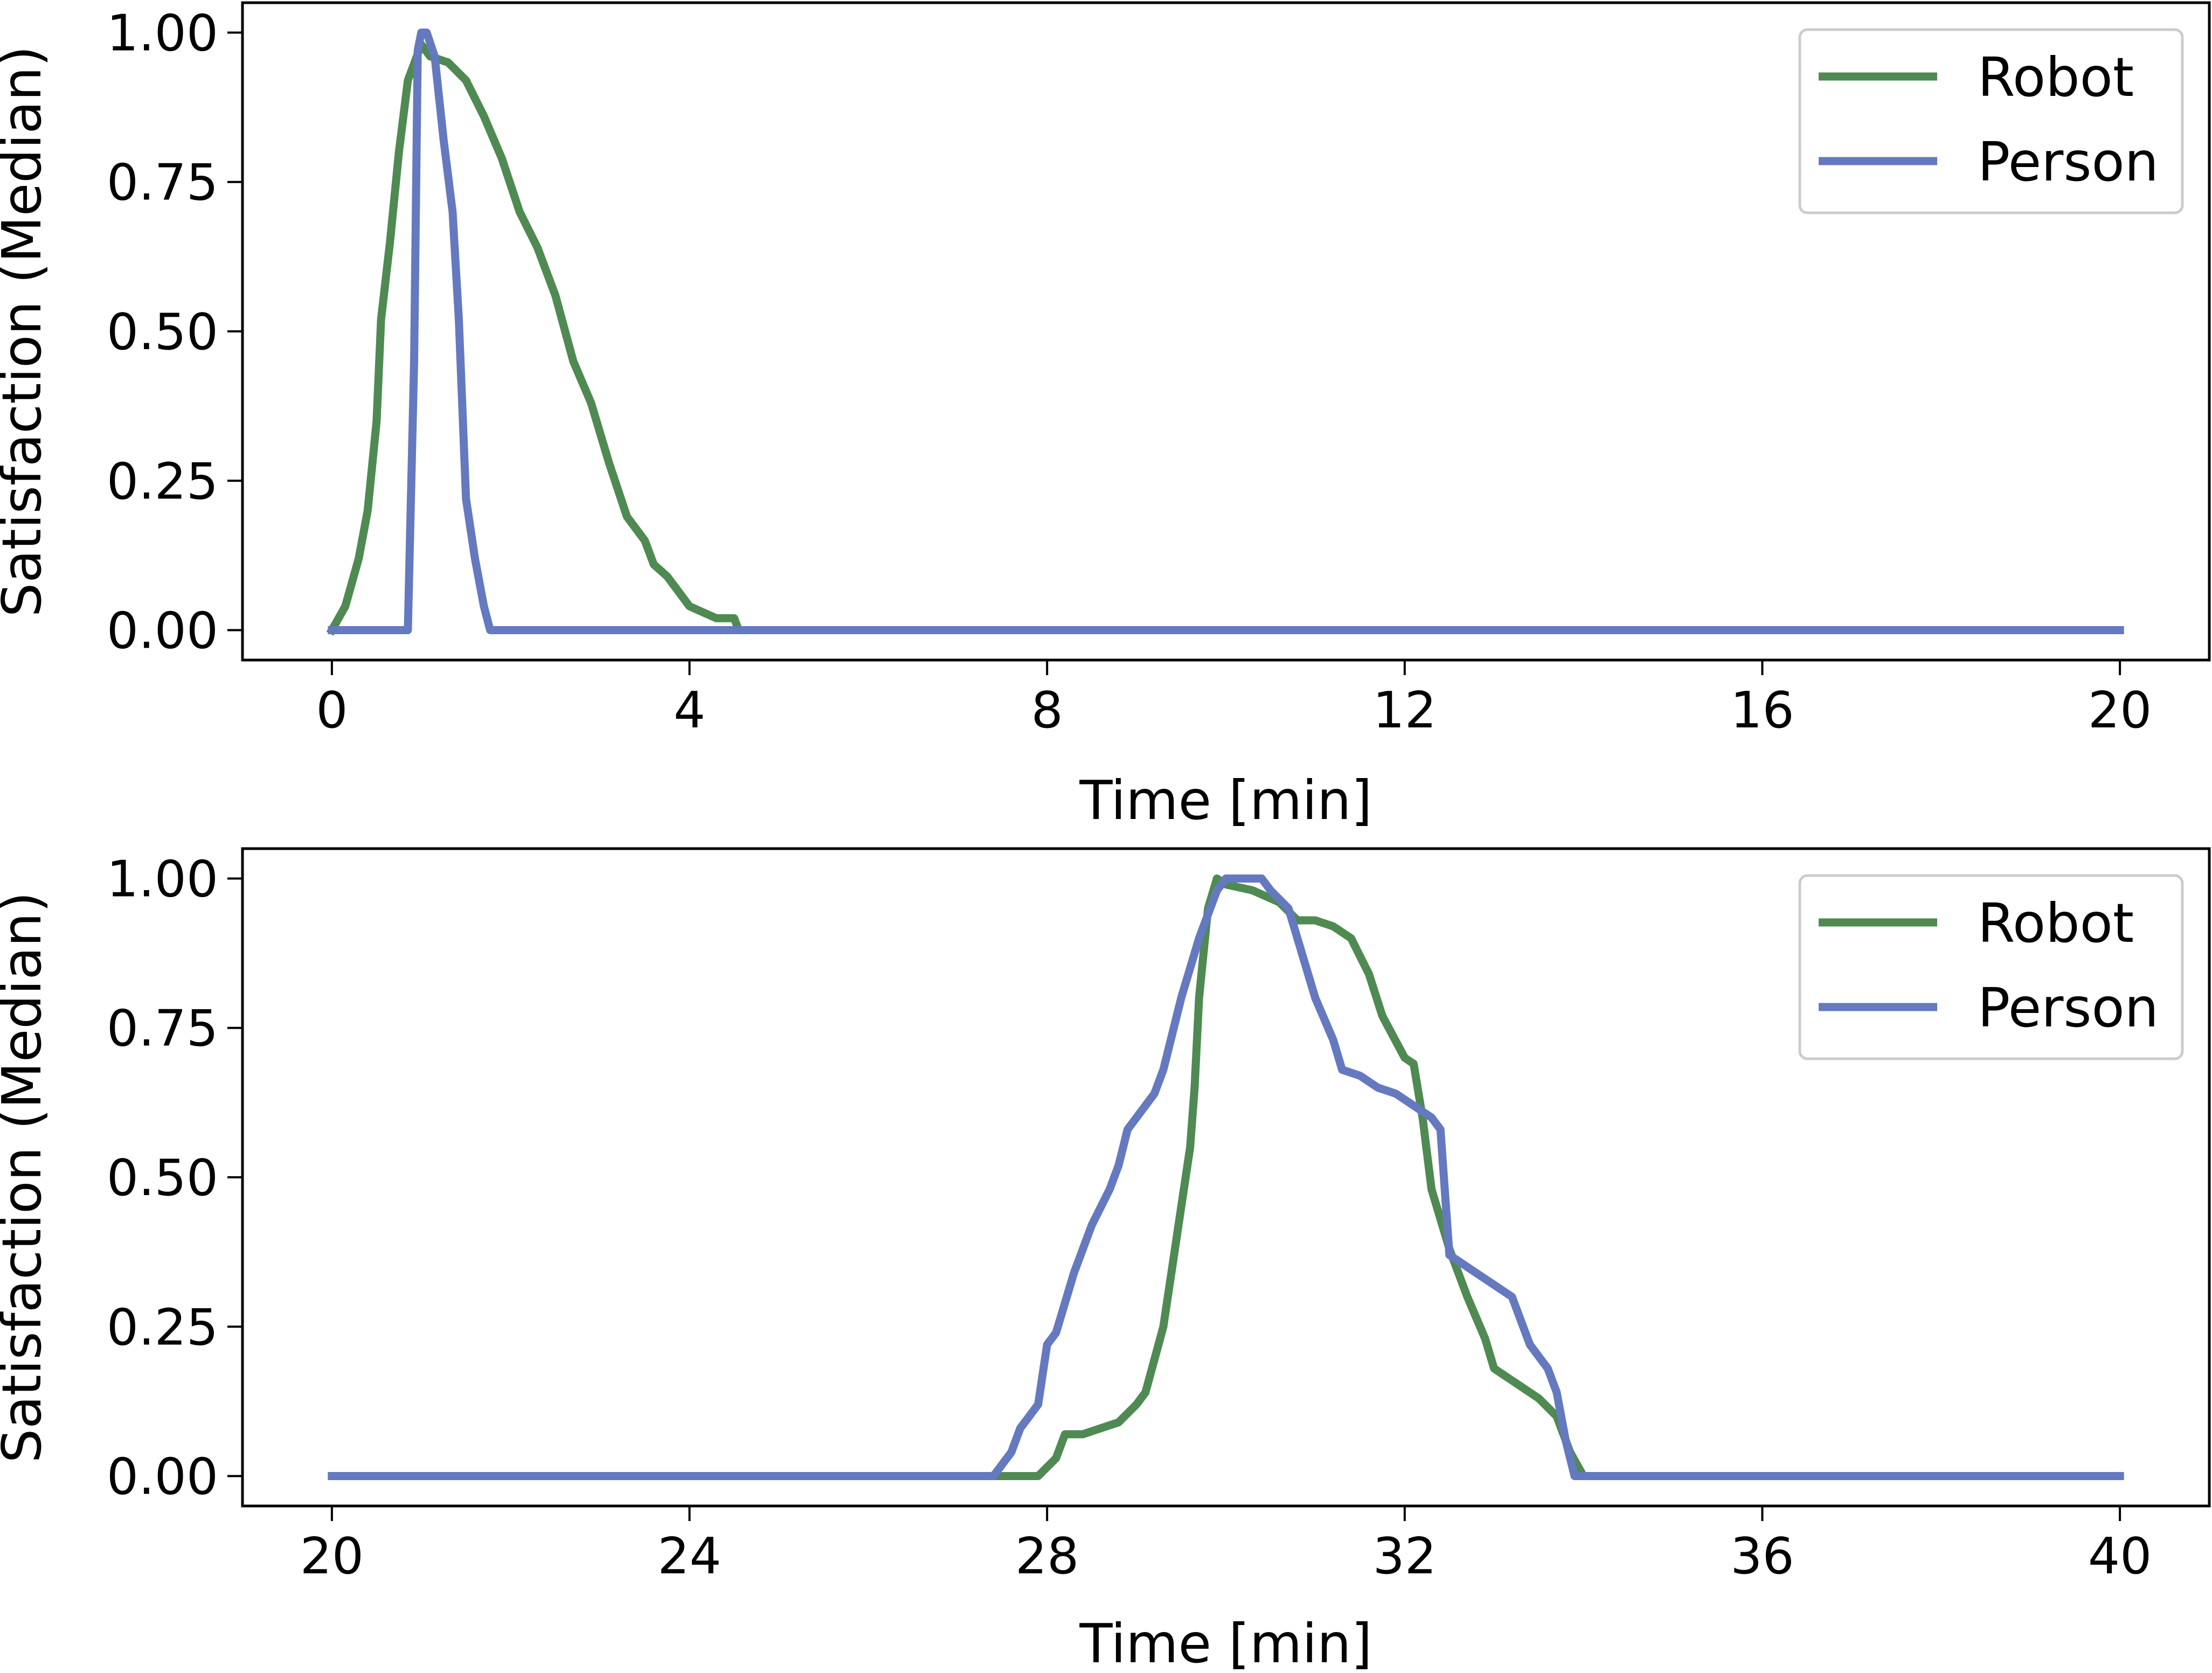 Image resolution: width=2212 pixels, height=1673 pixels. What do you see at coordinates (1762, 1556) in the screenshot?
I see `x-tick-label: 36` at bounding box center [1762, 1556].